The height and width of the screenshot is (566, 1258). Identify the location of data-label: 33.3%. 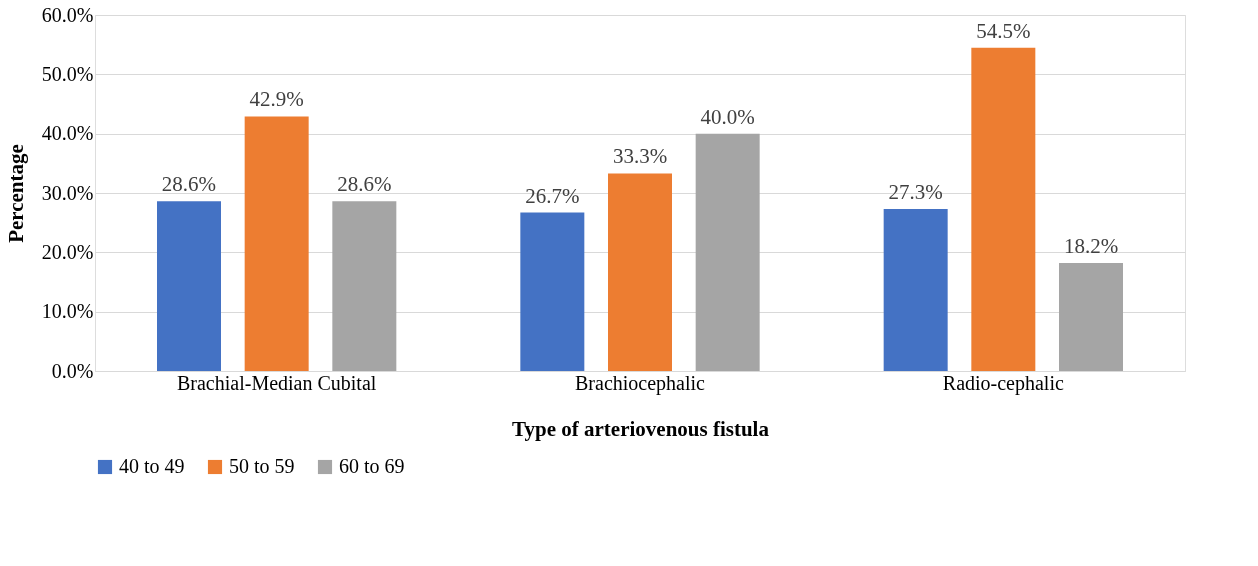
(640, 156).